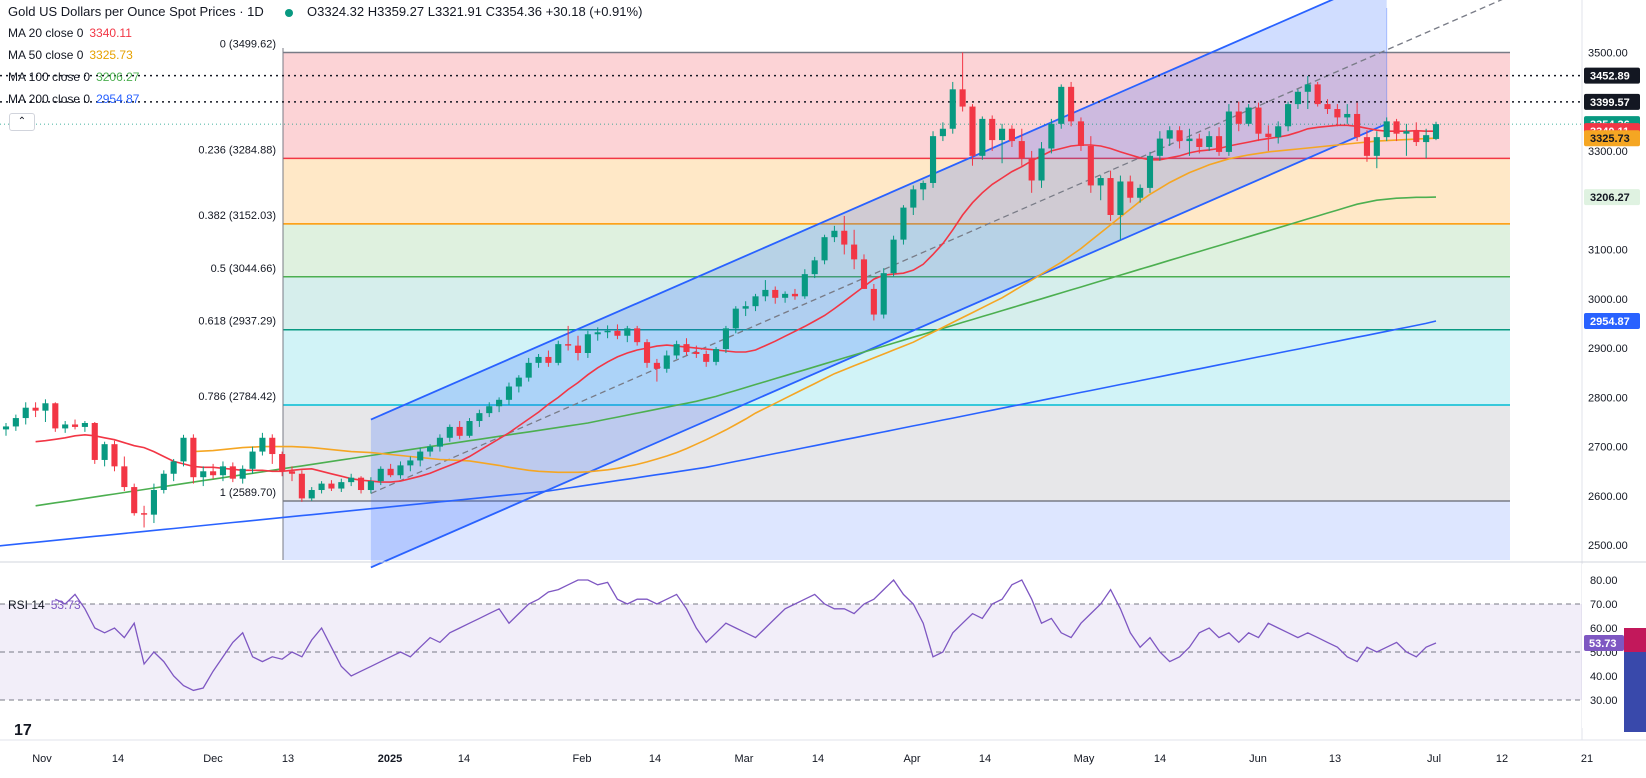  Describe the element at coordinates (49, 77) in the screenshot. I see `ma100-label: MA 100 close 0` at that location.